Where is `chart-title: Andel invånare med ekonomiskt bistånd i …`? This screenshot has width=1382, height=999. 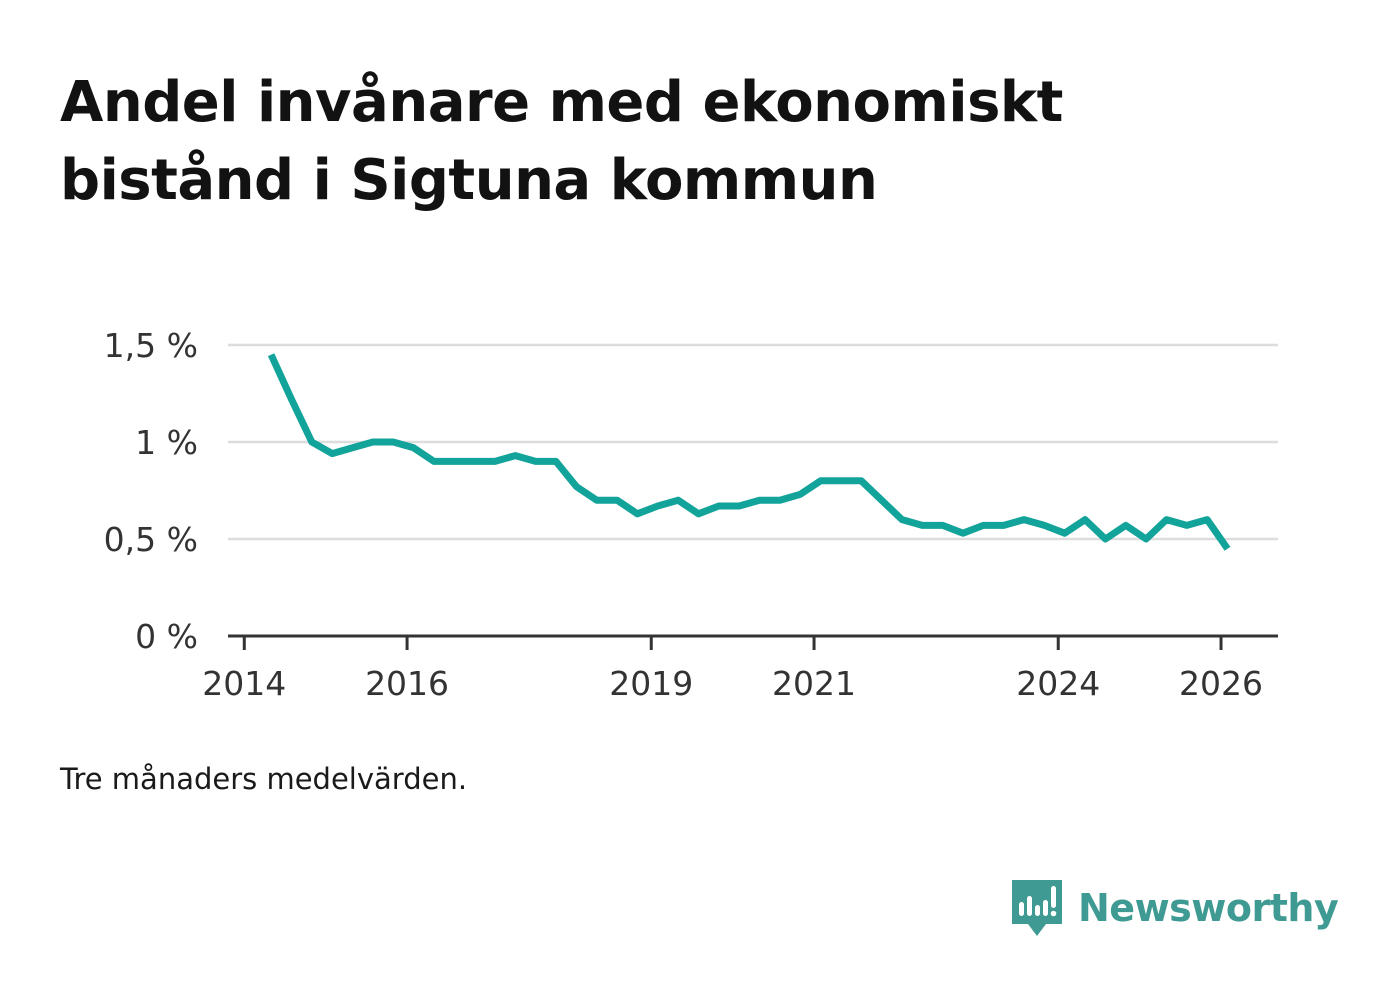 chart-title: Andel invånare med ekonomiskt bistånd i … is located at coordinates (660, 142).